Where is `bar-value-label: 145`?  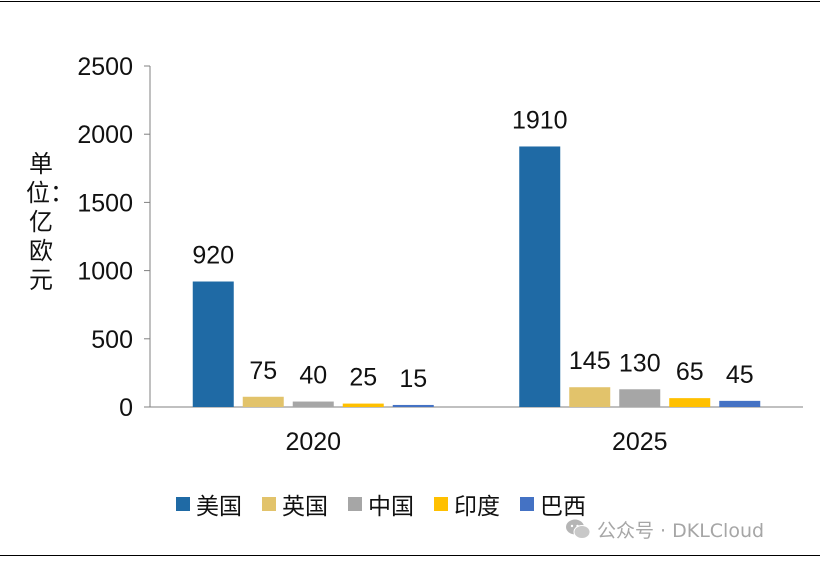
bar-value-label: 145 is located at coordinates (590, 361).